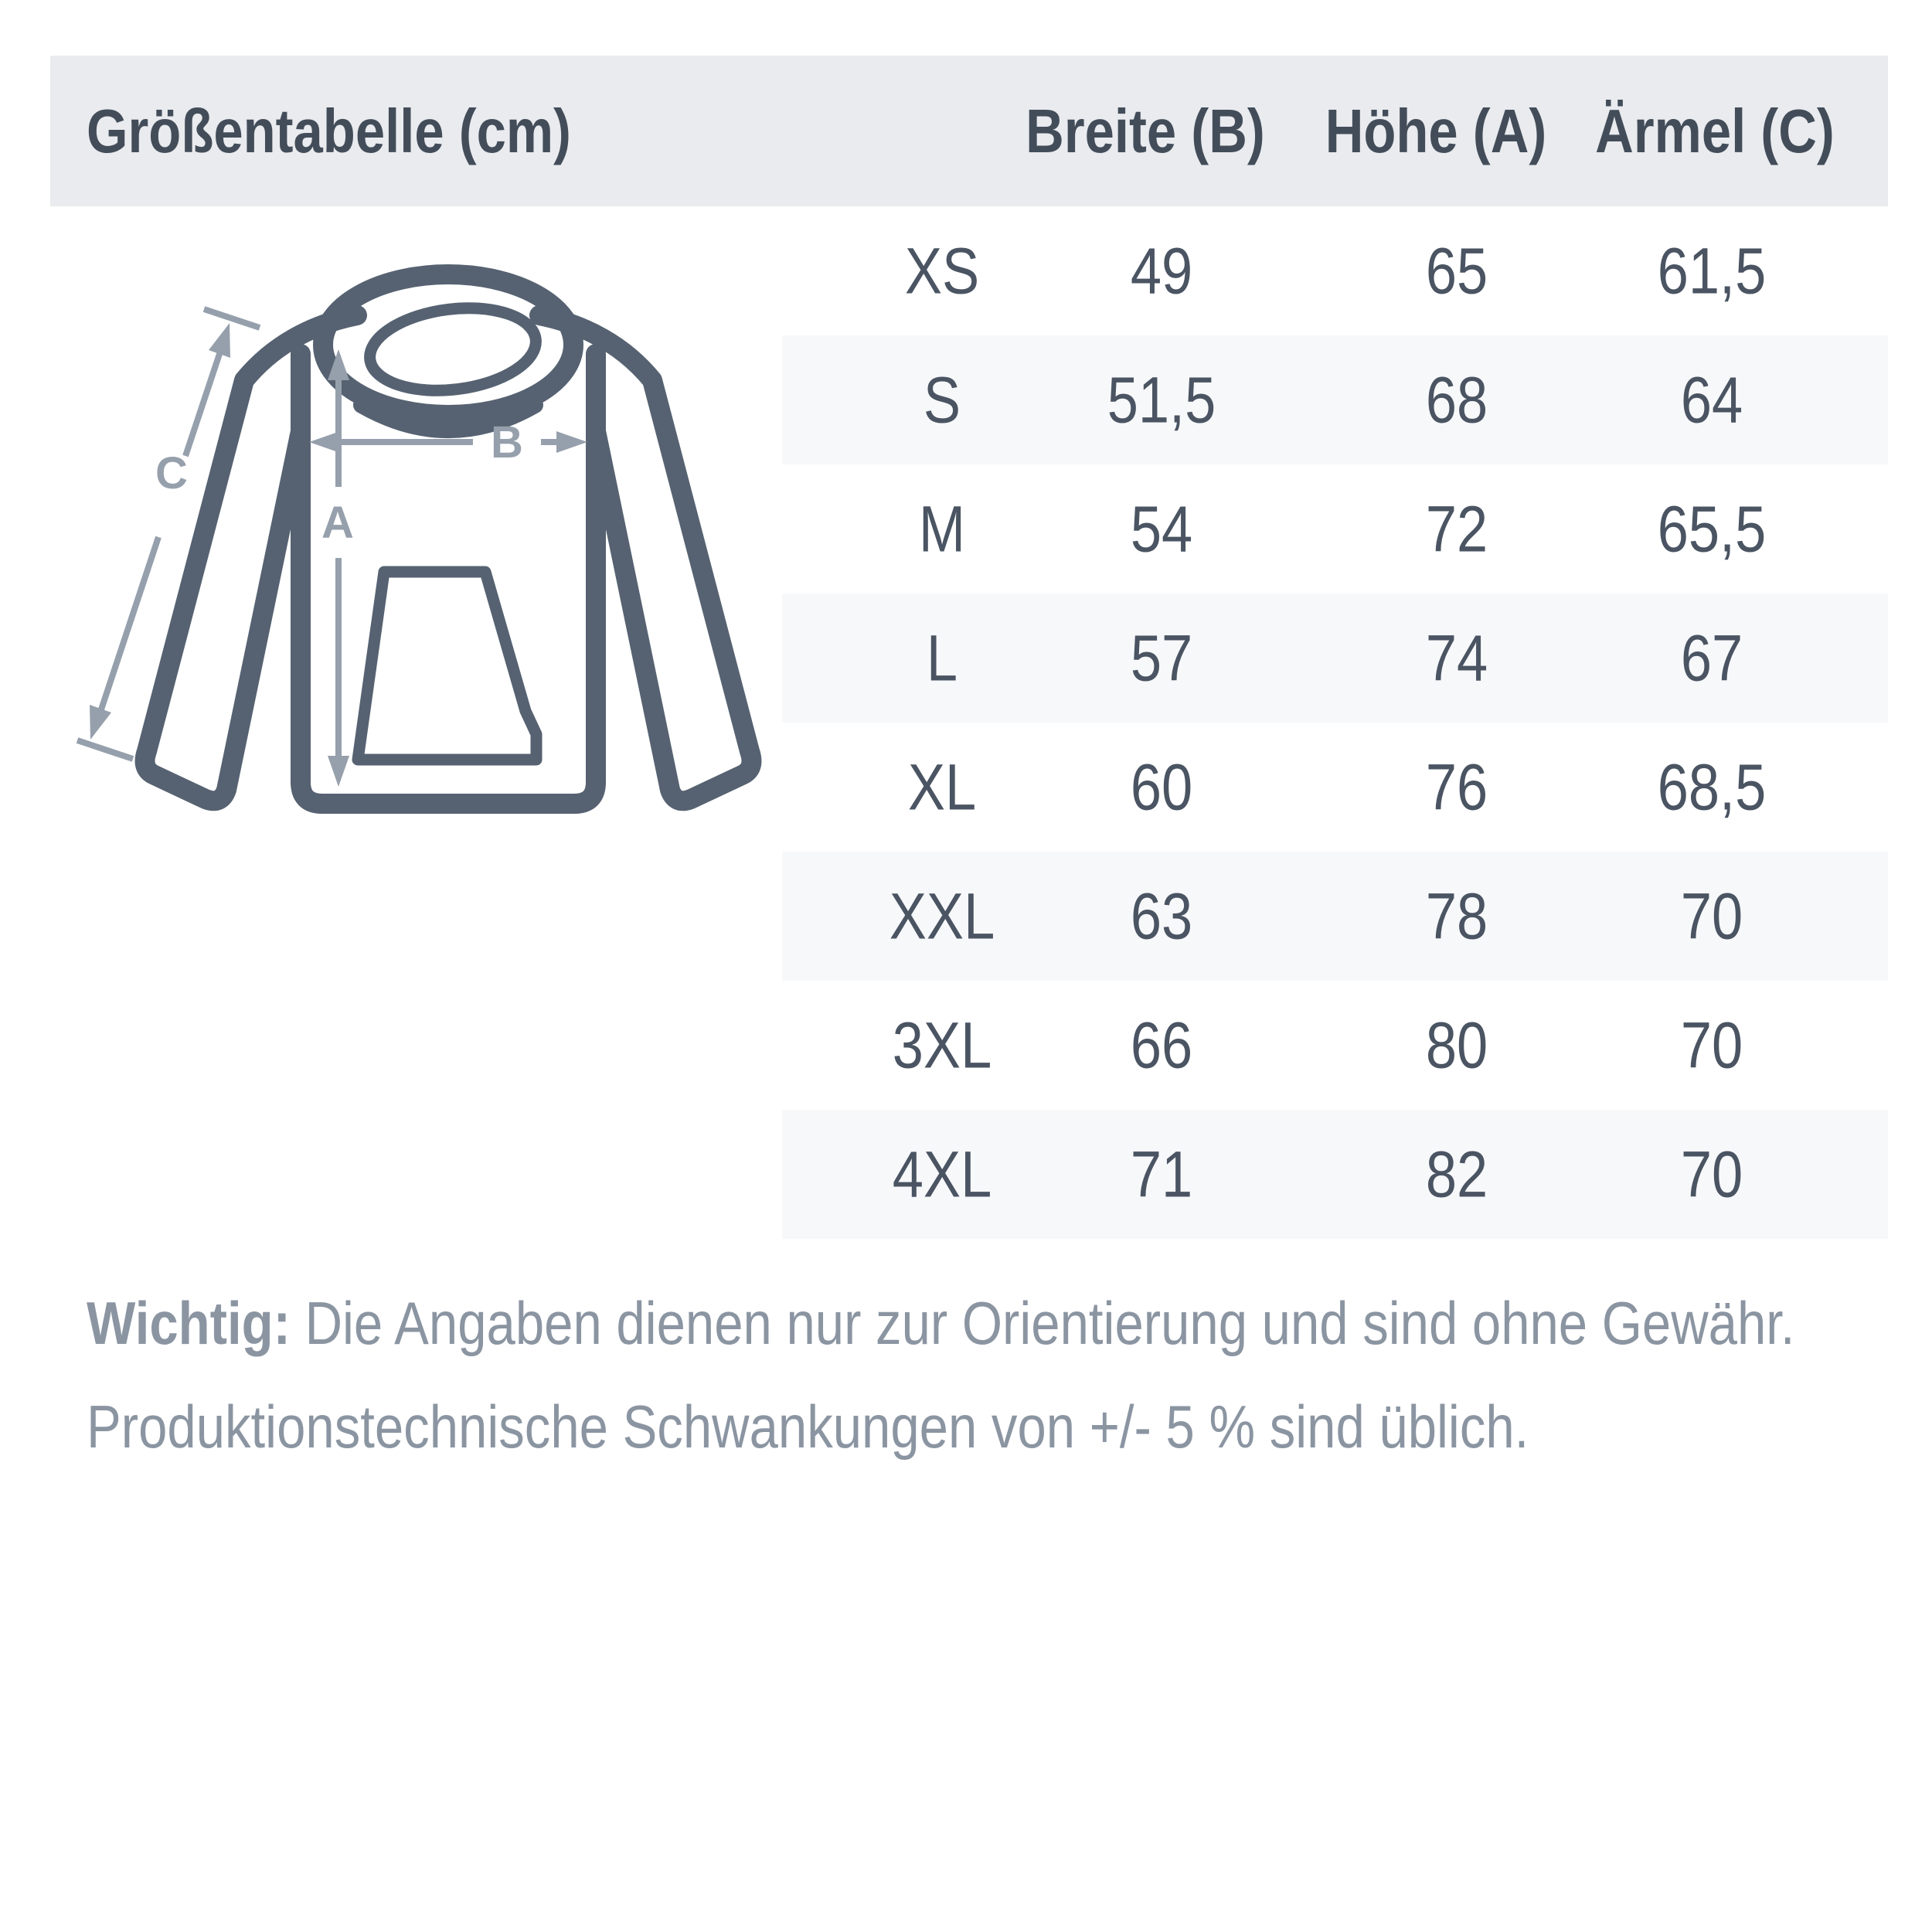  What do you see at coordinates (1713, 271) in the screenshot?
I see `aermel-cell: 61,5` at bounding box center [1713, 271].